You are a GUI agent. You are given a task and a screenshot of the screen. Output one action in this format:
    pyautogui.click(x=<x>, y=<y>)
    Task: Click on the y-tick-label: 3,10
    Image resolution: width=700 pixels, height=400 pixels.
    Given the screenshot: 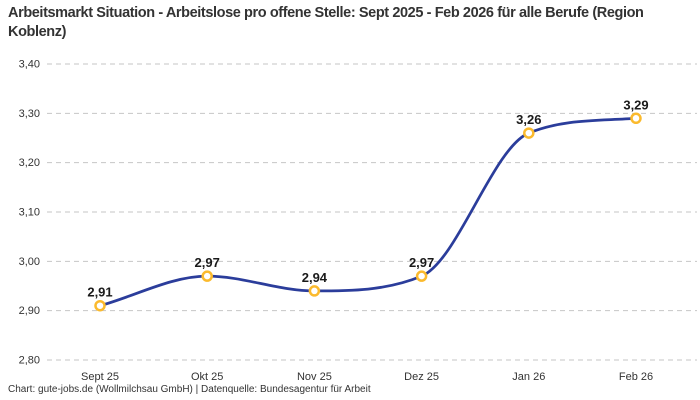 What is the action you would take?
    pyautogui.click(x=29, y=213)
    